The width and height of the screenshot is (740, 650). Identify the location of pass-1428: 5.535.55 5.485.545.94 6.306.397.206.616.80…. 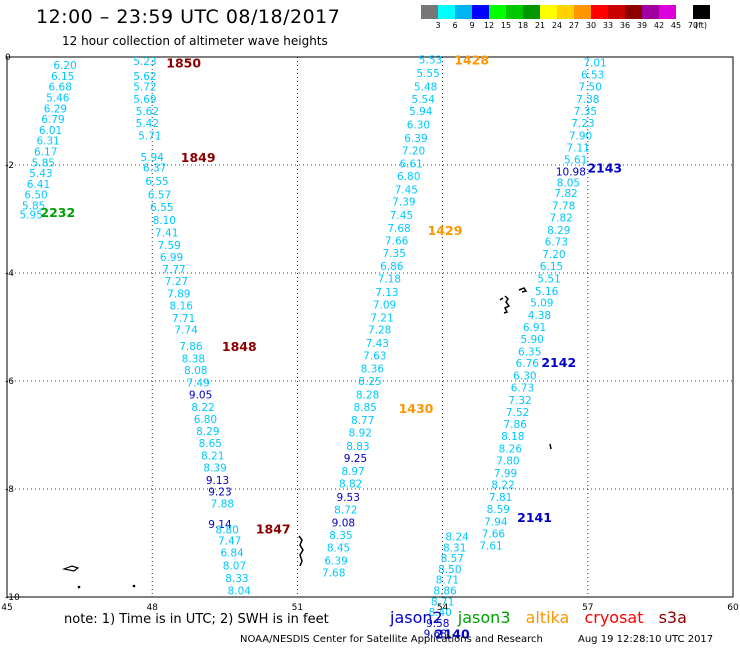
(438, 144).